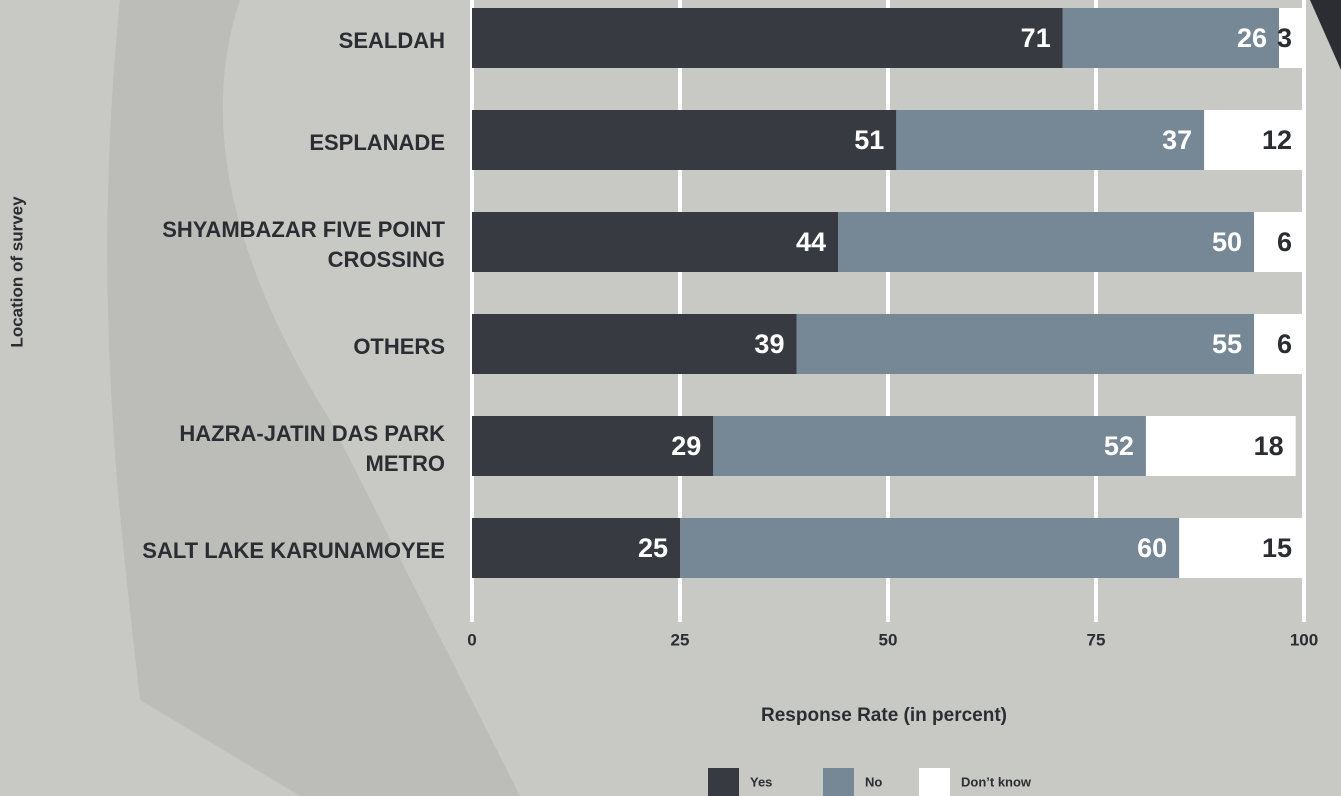 This screenshot has height=796, width=1341. I want to click on x-tick-label: 25, so click(680, 639).